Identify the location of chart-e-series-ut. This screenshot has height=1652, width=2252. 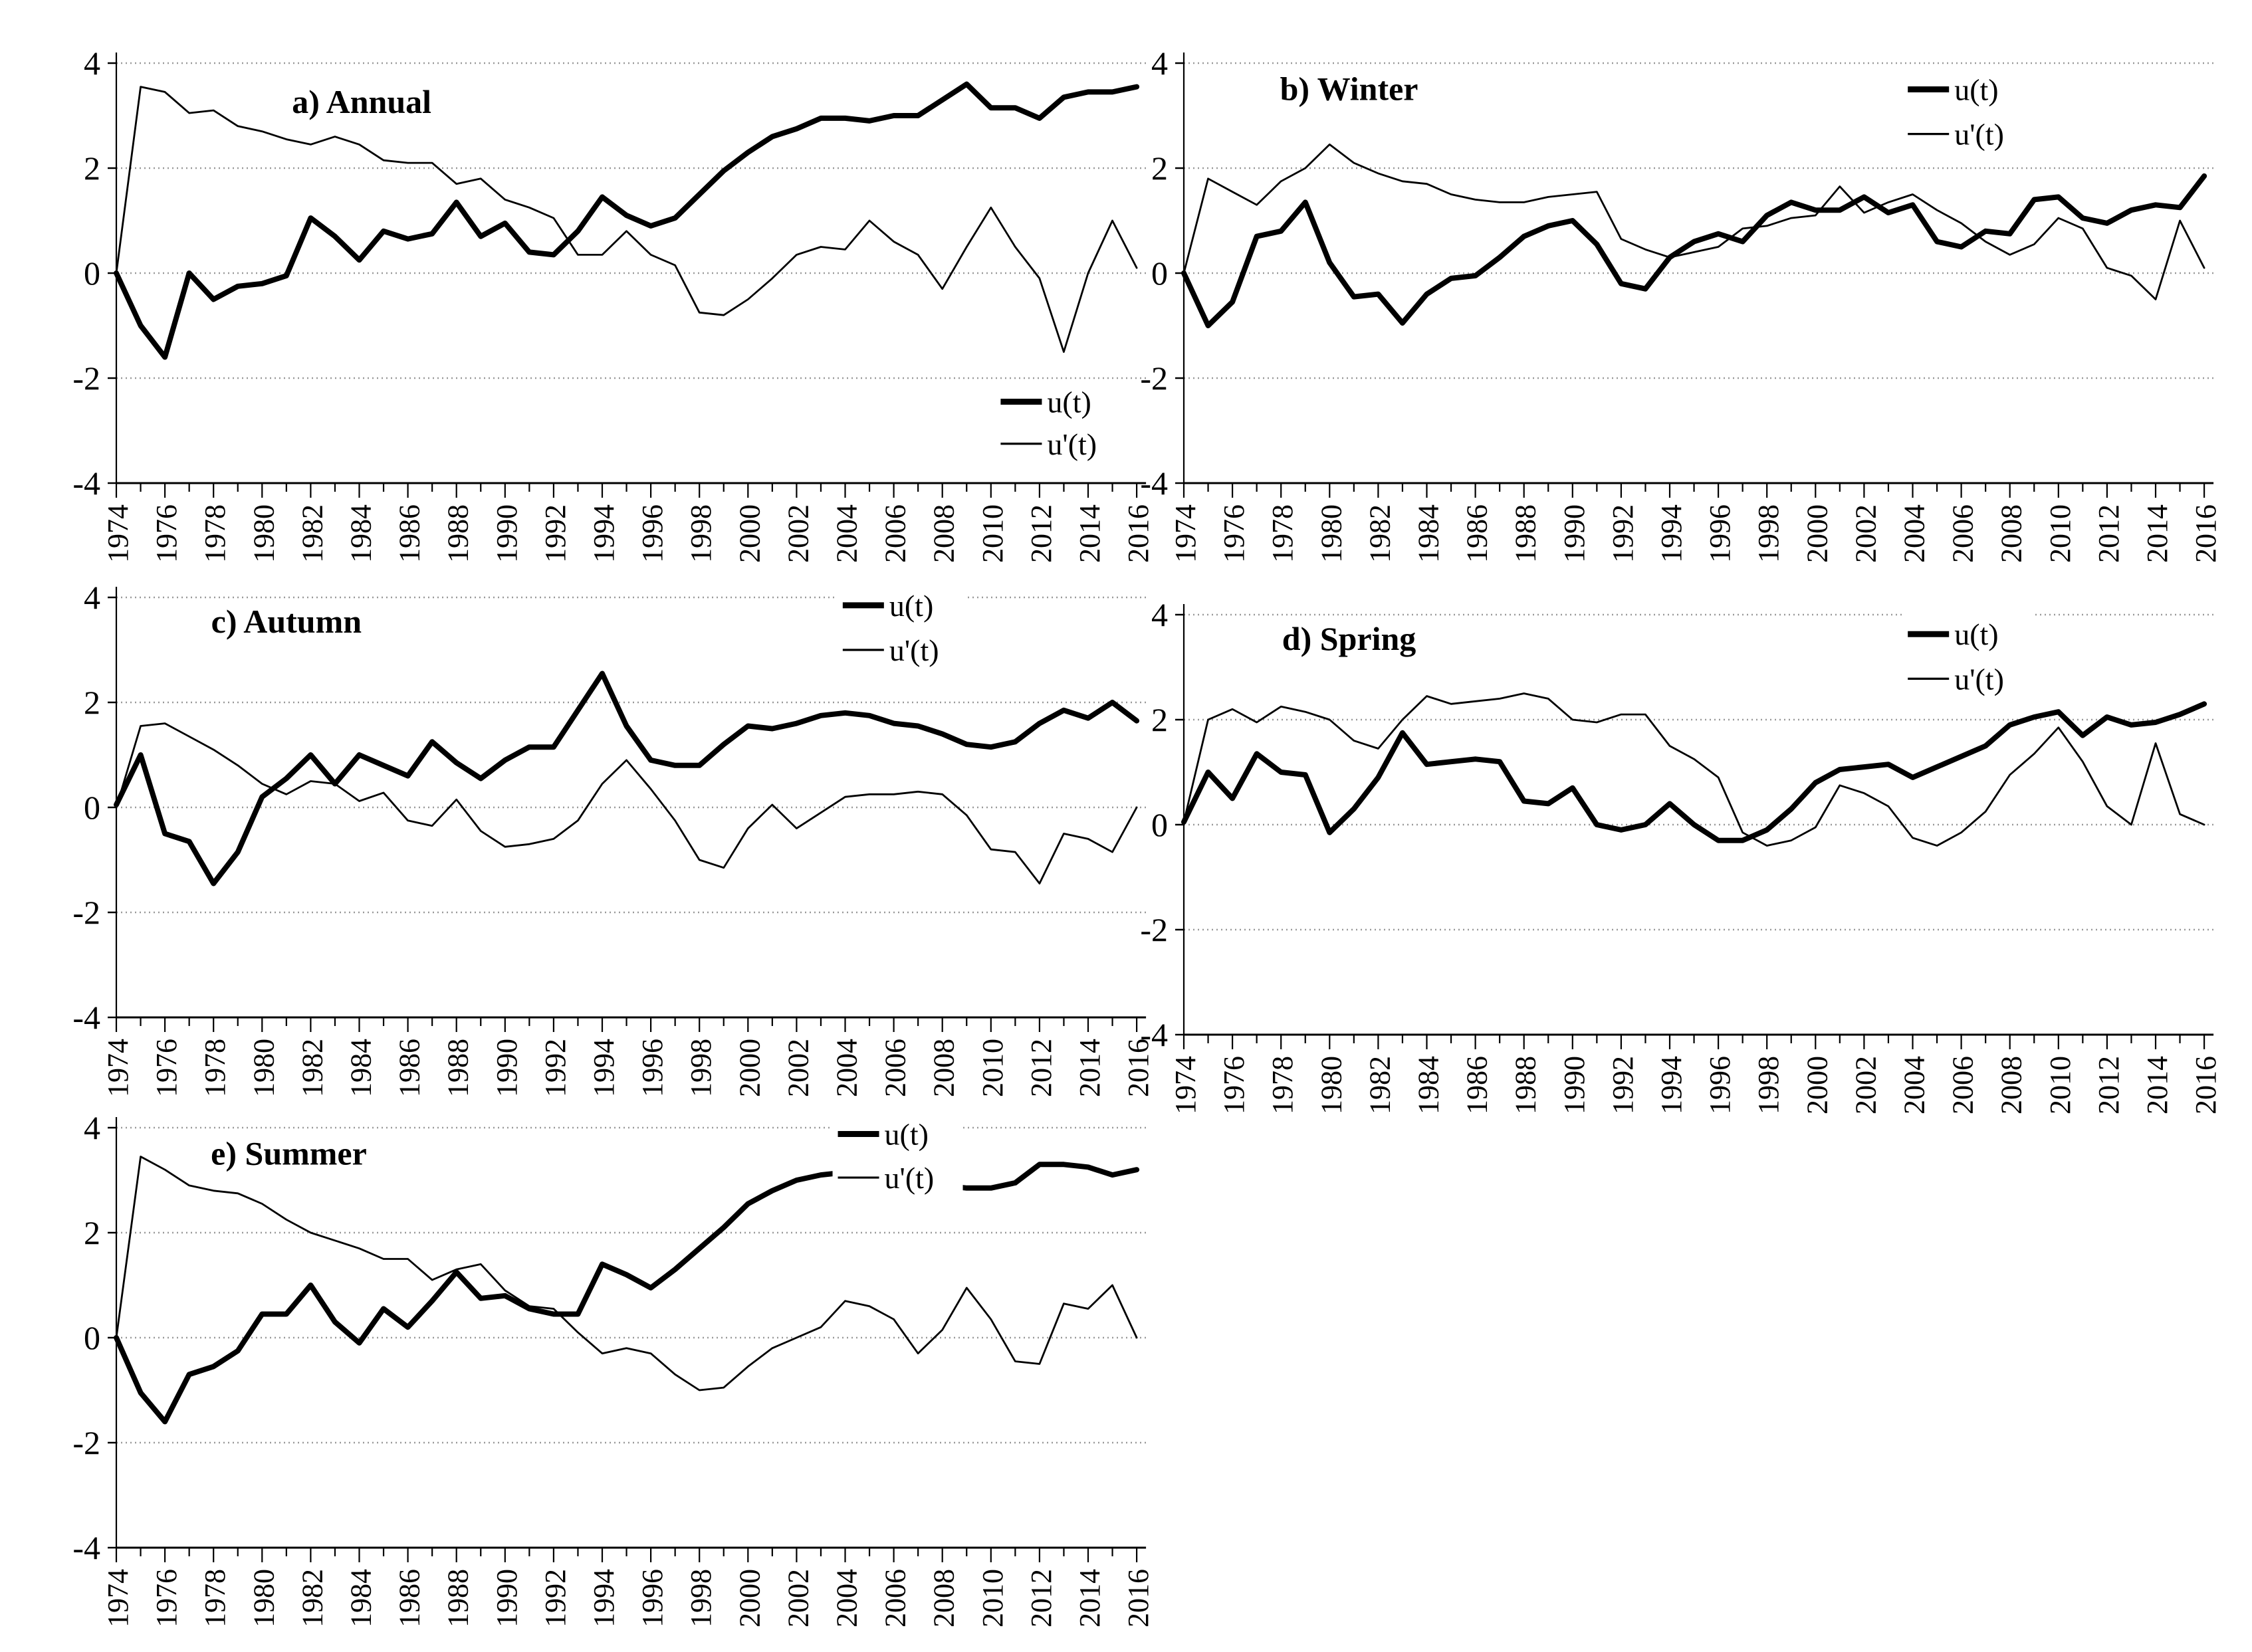
(627, 1294).